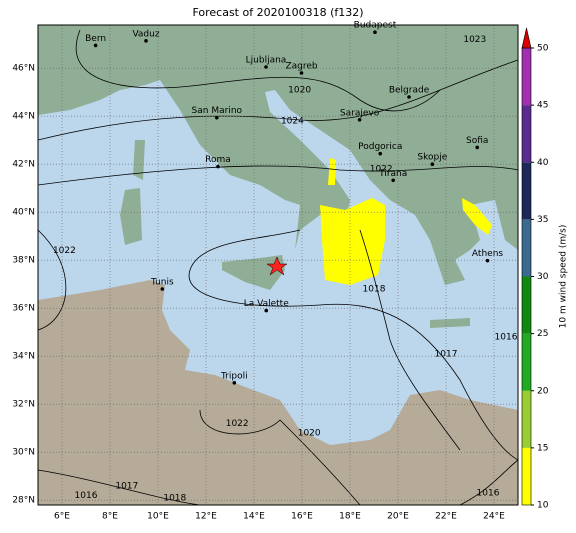 The image size is (576, 533). Describe the element at coordinates (542, 334) in the screenshot. I see `colorbar-tick-label: 25` at that location.